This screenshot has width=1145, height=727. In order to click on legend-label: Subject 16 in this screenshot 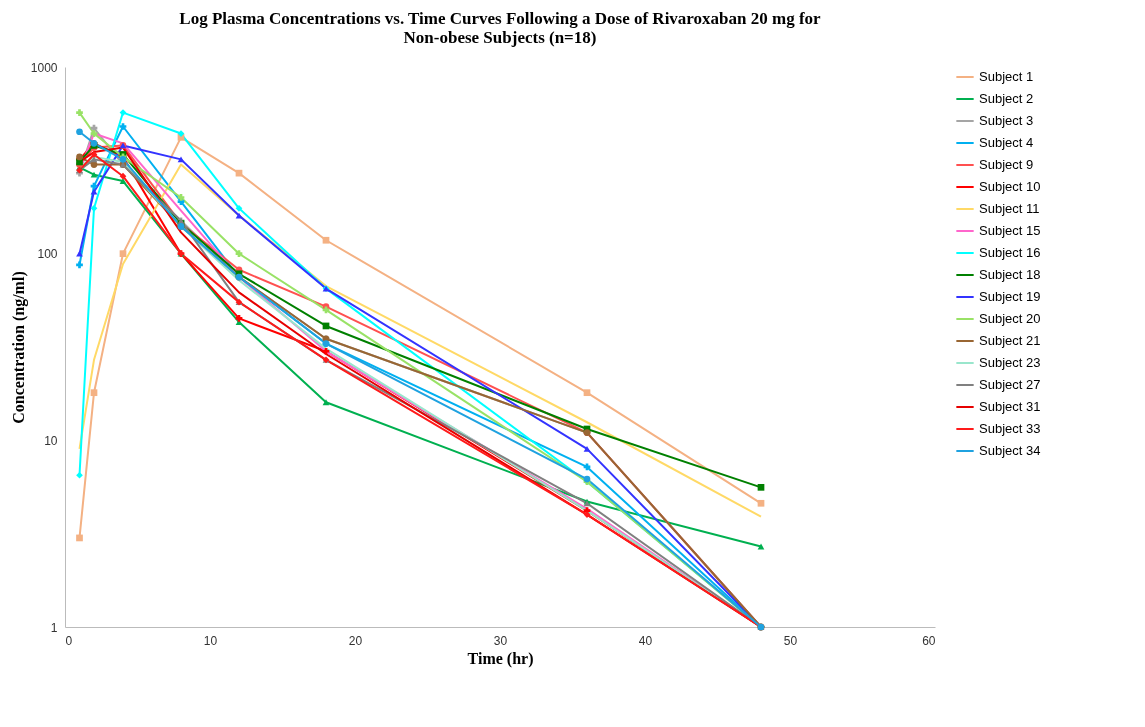, I will do `click(1010, 252)`.